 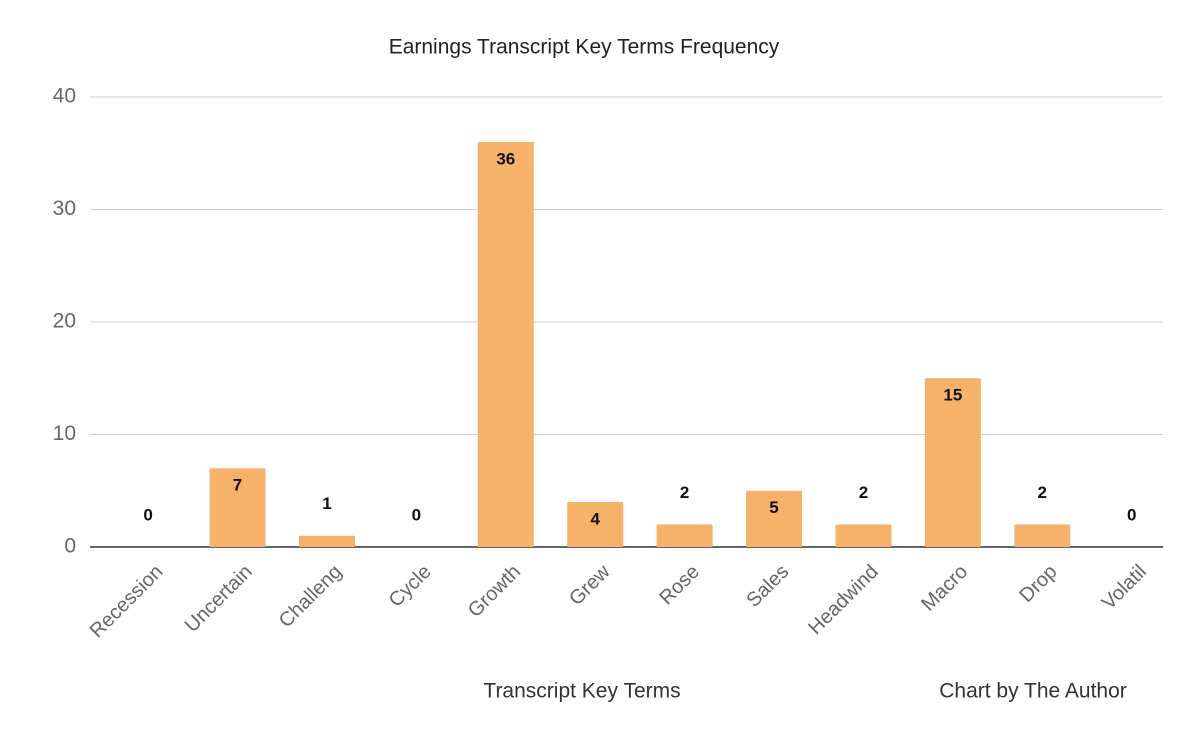 I want to click on x-tick-label: Grew, so click(x=590, y=585).